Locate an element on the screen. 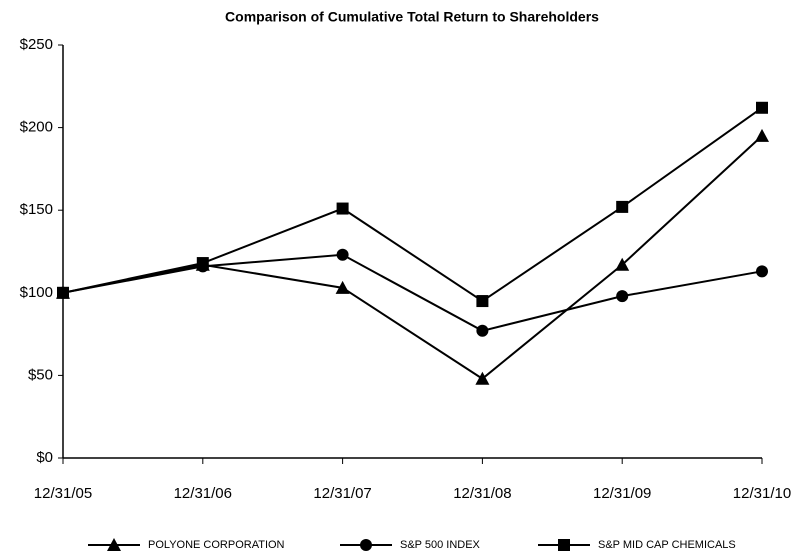 The height and width of the screenshot is (552, 801). legend-label: S&P 500 INDEX is located at coordinates (440, 545).